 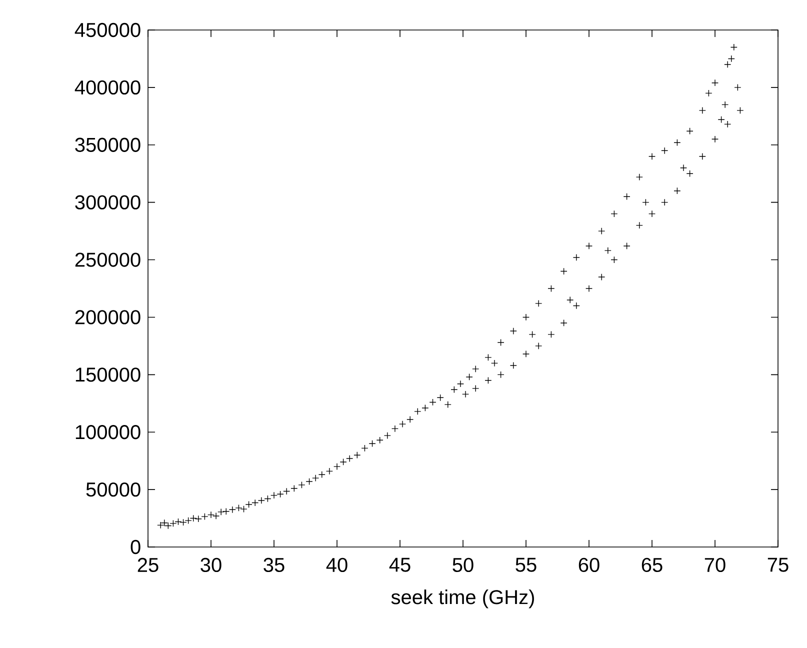 I want to click on y-tick-label: 350000, so click(x=107, y=145).